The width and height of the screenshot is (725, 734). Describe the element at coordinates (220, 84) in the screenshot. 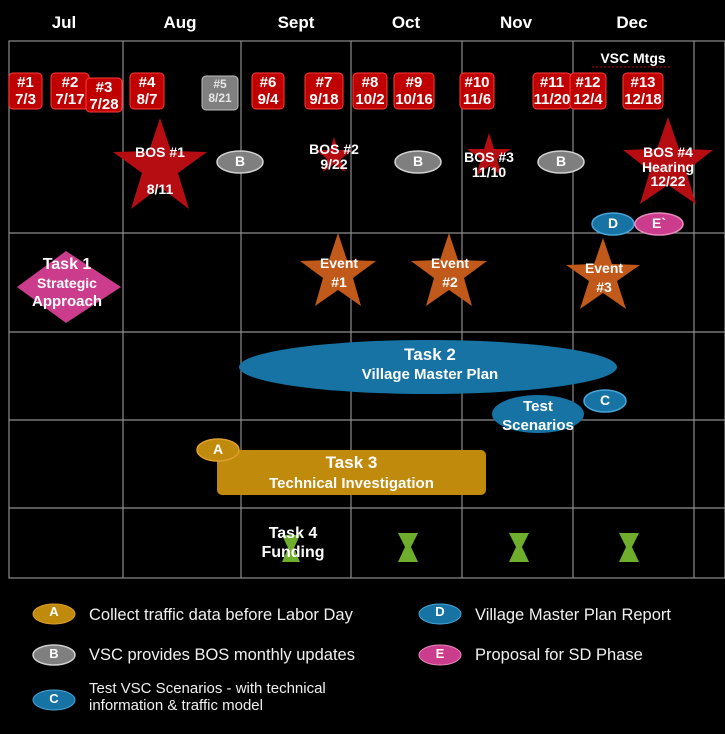

I see `meeting-number: #5` at that location.